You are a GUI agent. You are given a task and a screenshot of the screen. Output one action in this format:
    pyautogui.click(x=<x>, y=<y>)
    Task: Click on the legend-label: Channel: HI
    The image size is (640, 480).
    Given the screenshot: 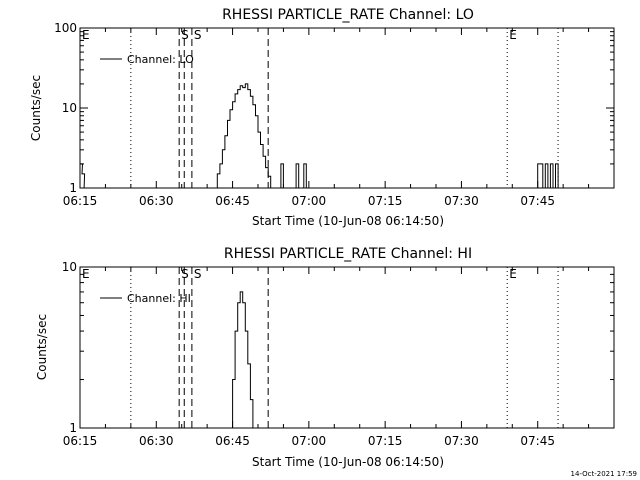 What is the action you would take?
    pyautogui.click(x=159, y=298)
    